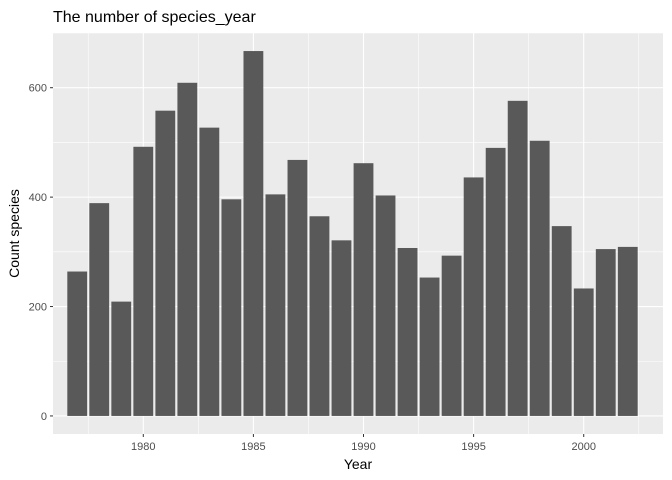 The image size is (672, 480). Describe the element at coordinates (363, 447) in the screenshot. I see `x-tick-label: 1990` at that location.